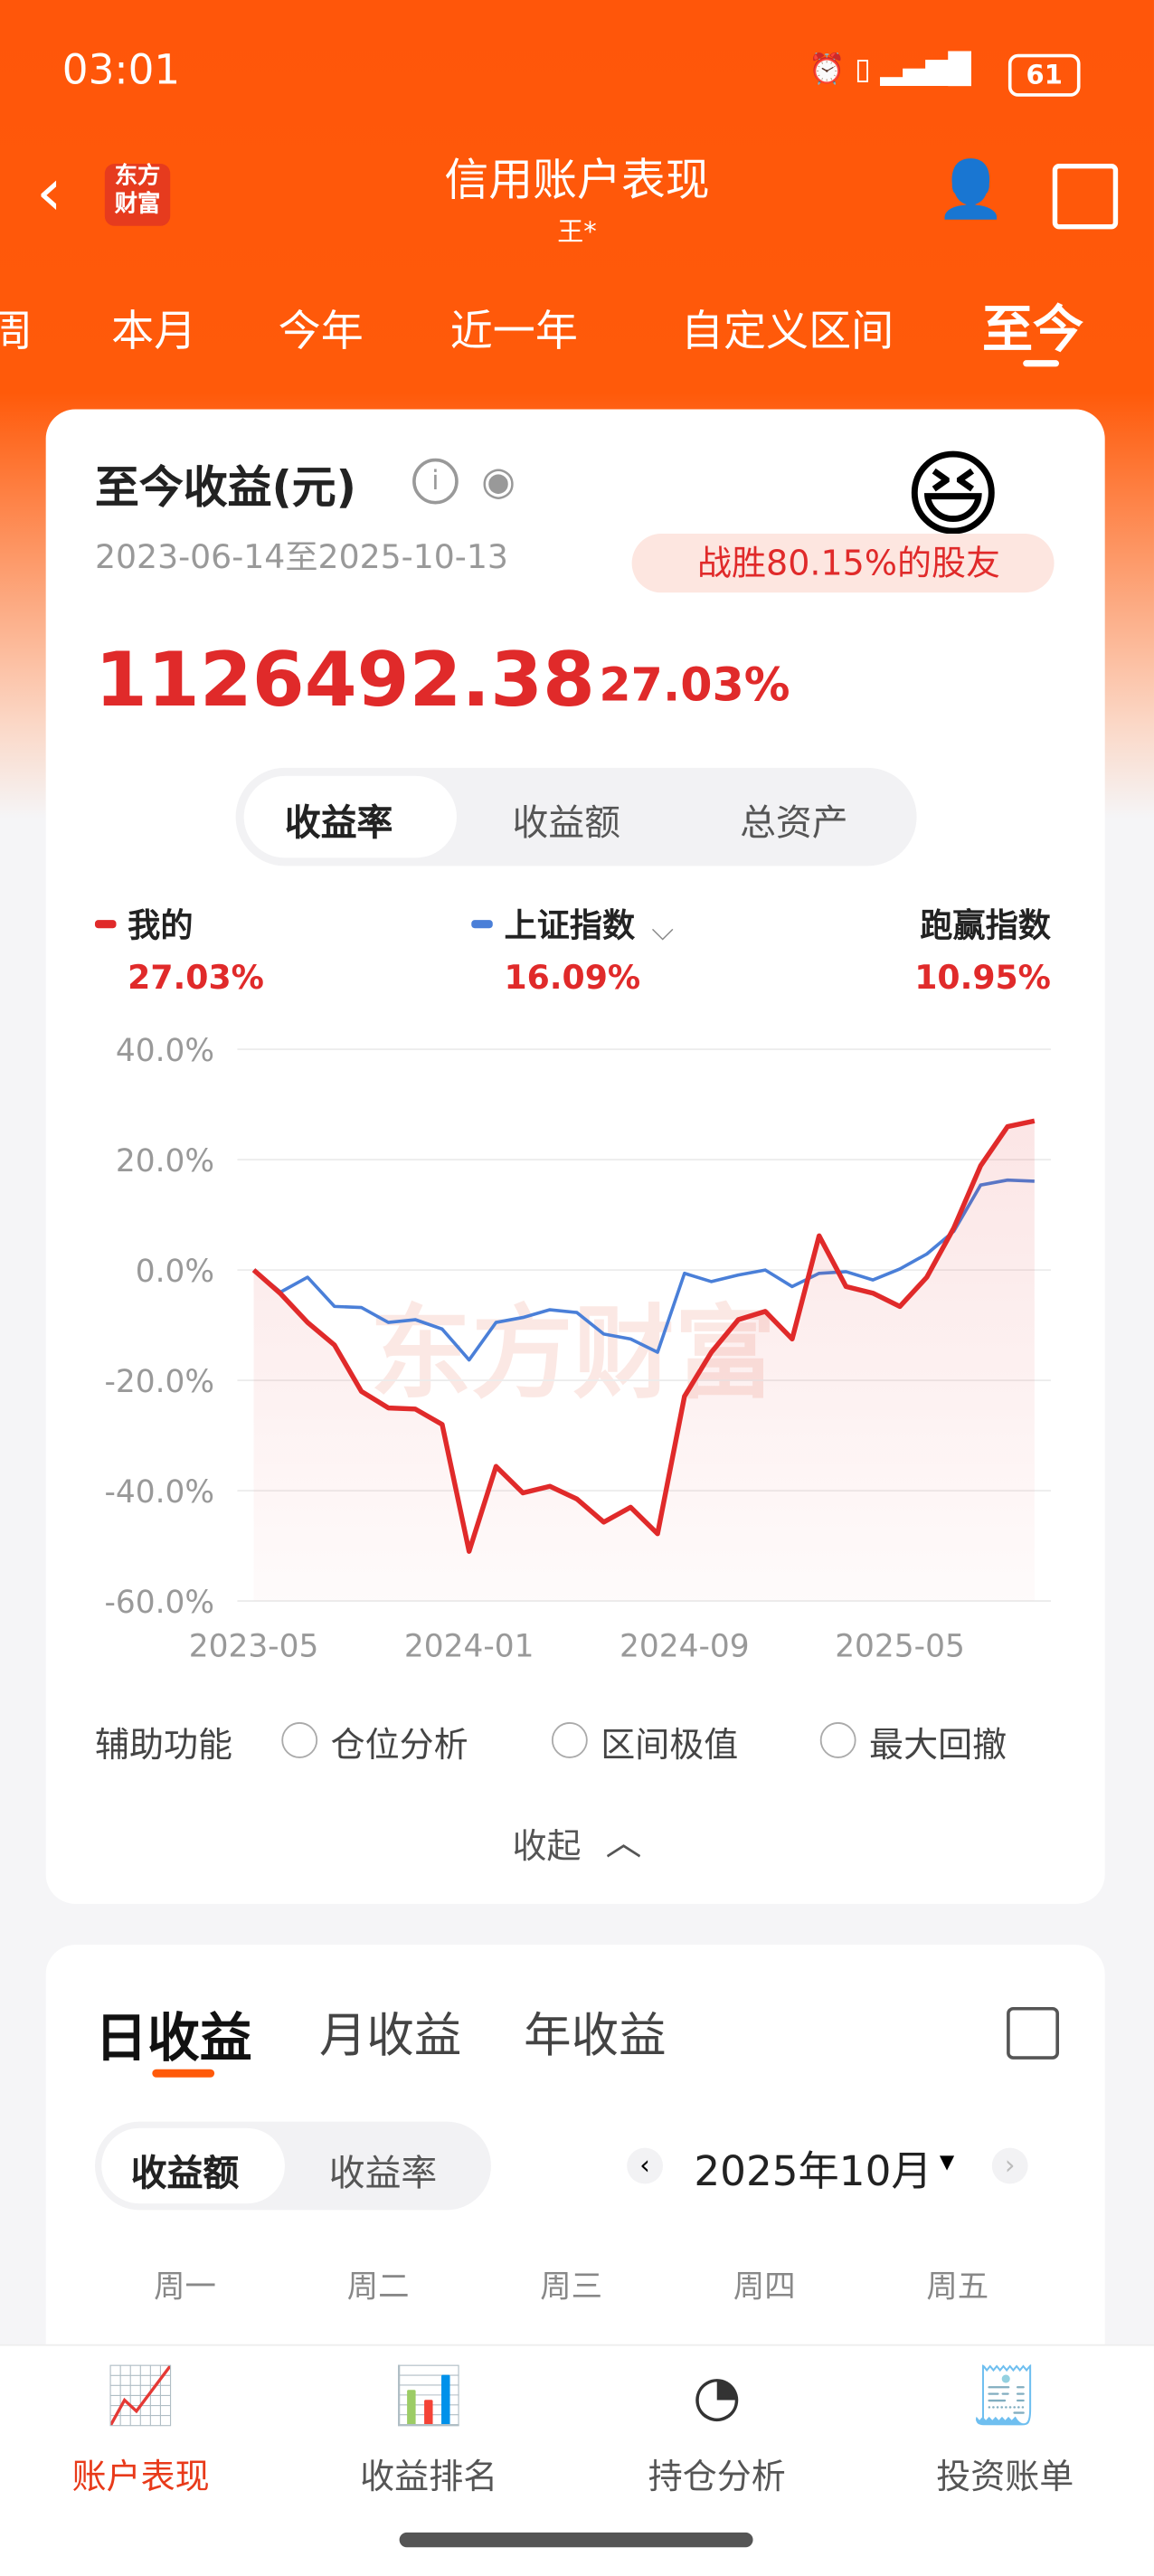 The image size is (1154, 2576). What do you see at coordinates (1033, 2033) in the screenshot?
I see `daily-share` at bounding box center [1033, 2033].